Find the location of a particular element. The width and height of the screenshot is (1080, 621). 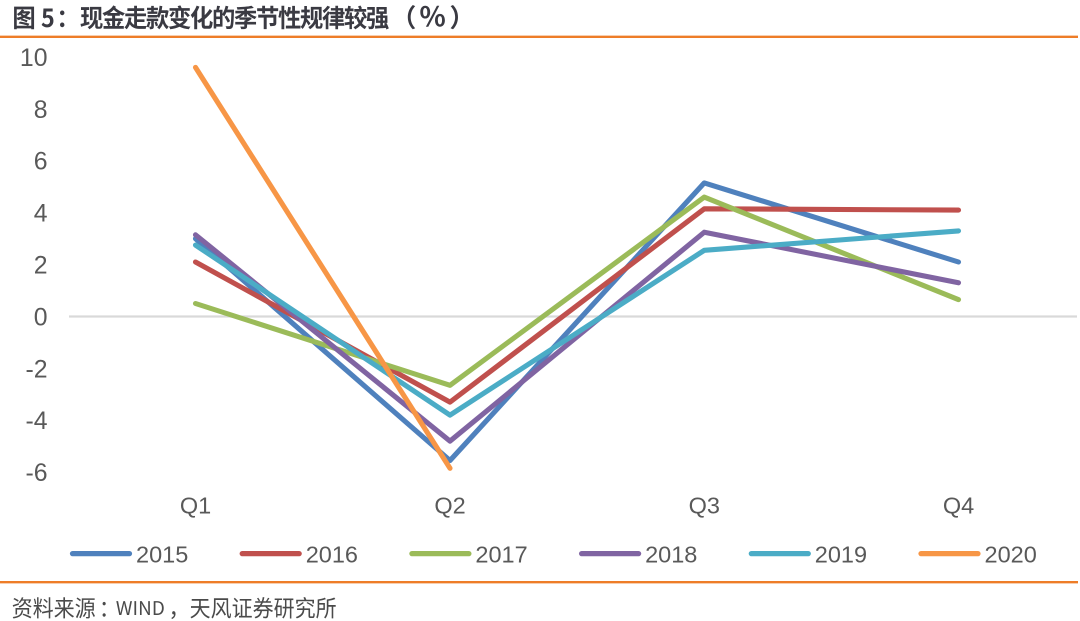

svg-text: -4 is located at coordinates (36, 421).